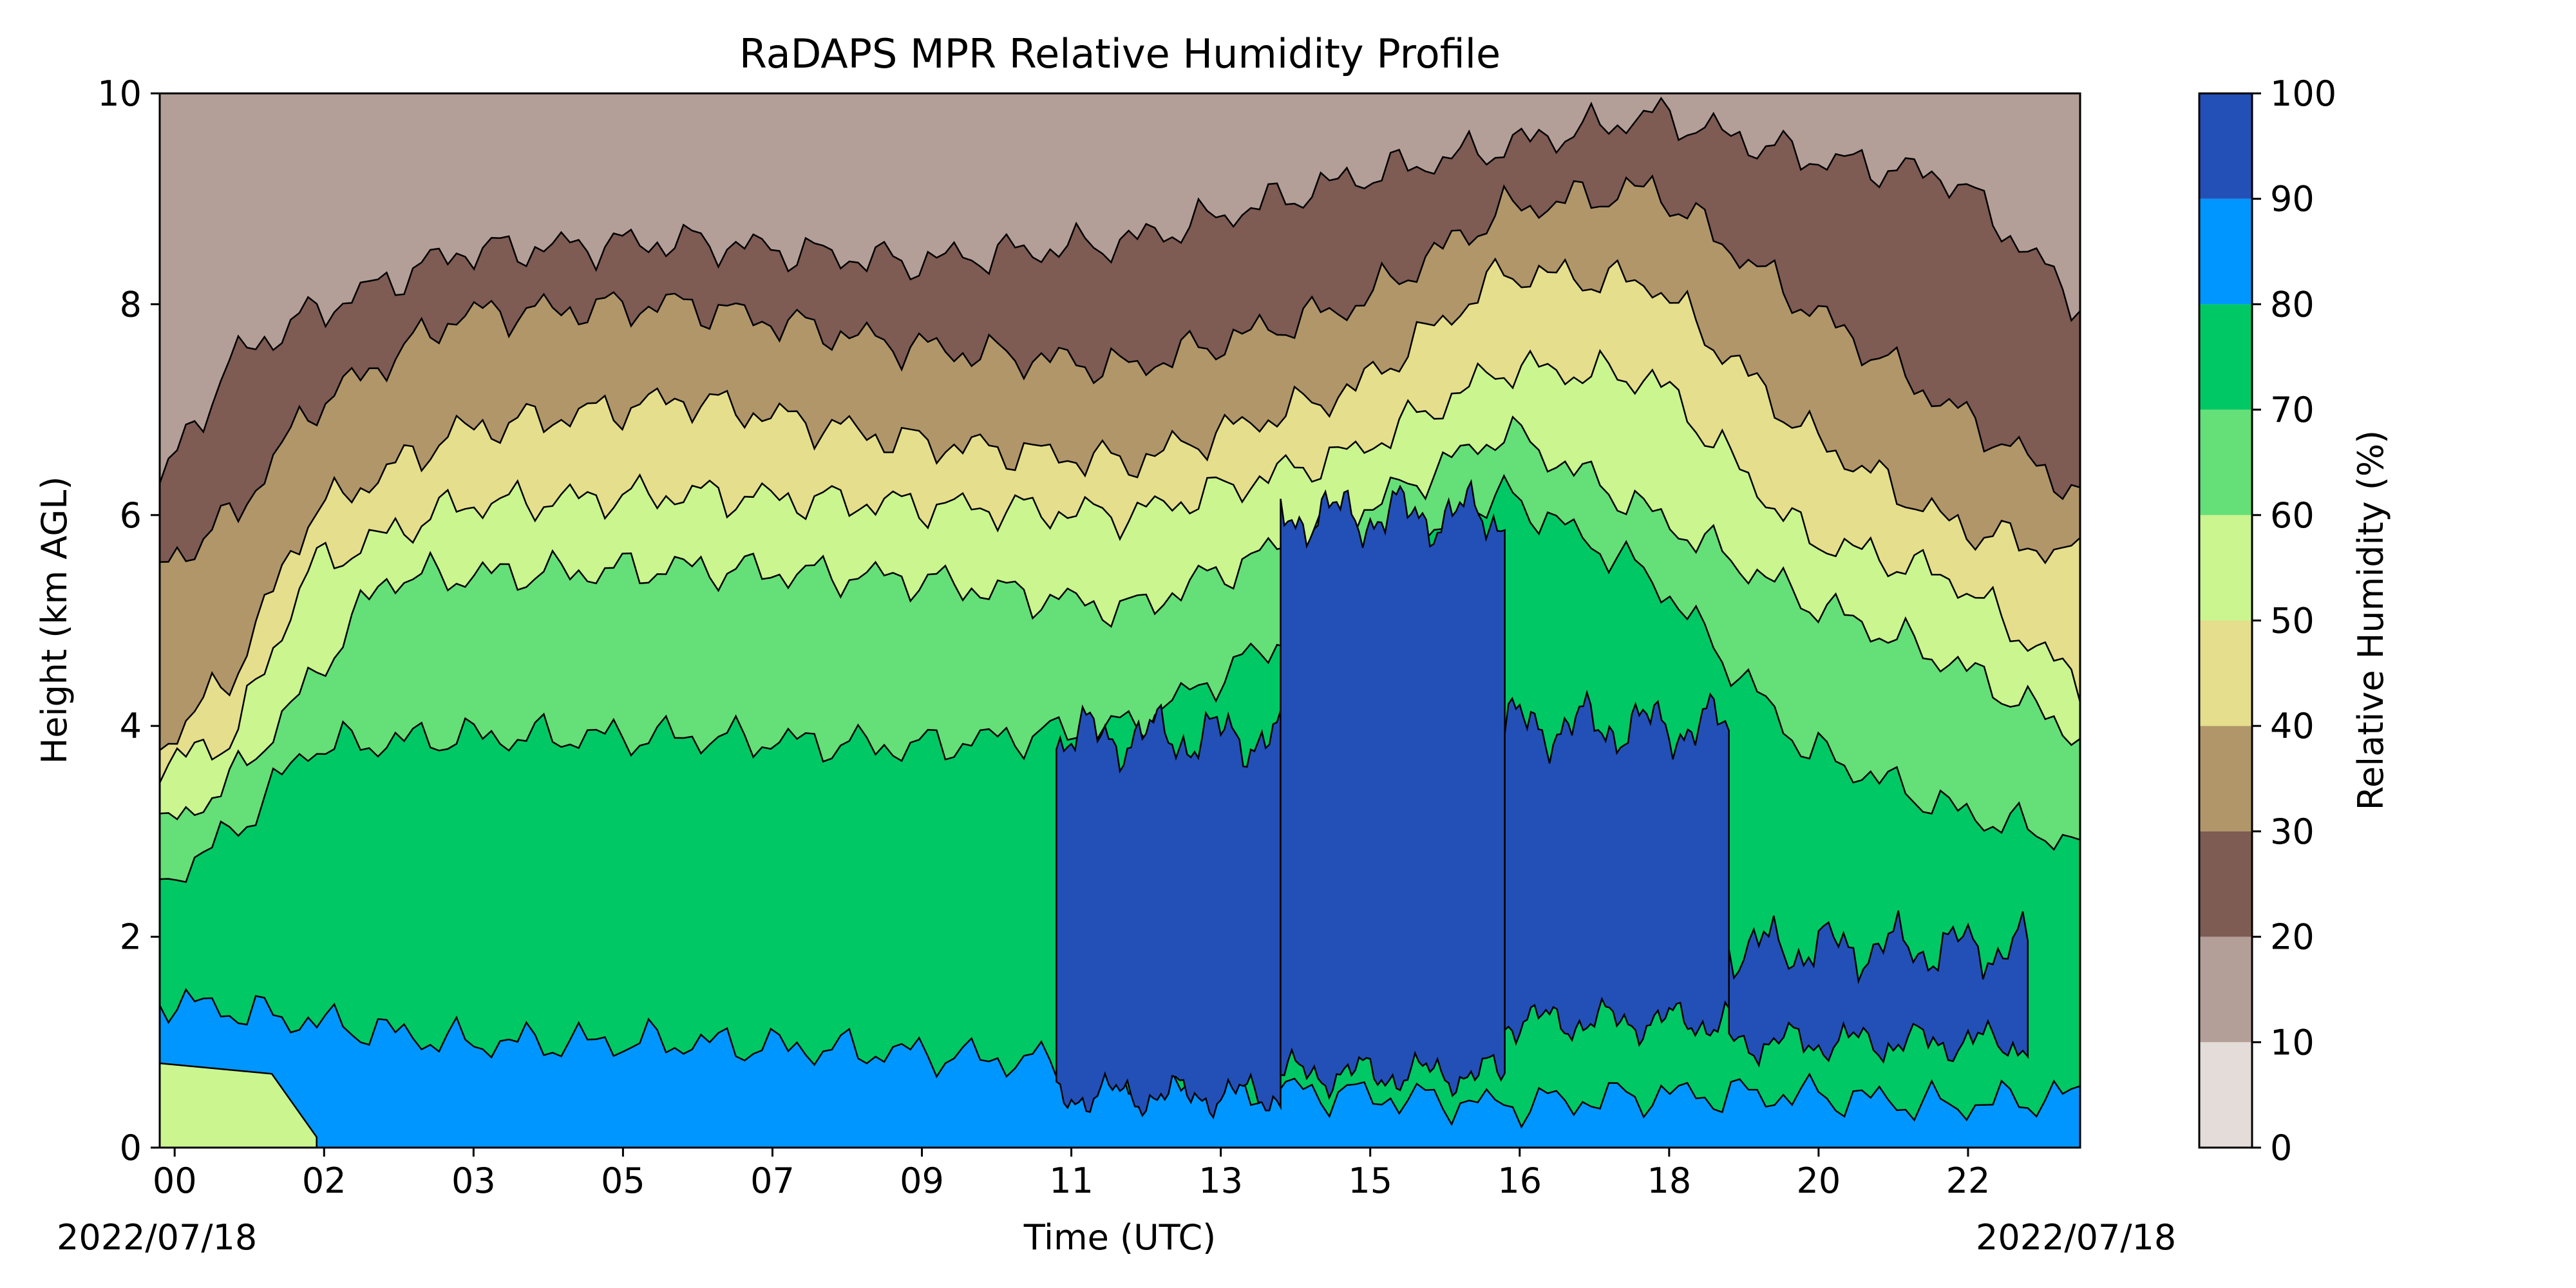  Describe the element at coordinates (131, 726) in the screenshot. I see `y-tick-label: 4` at that location.